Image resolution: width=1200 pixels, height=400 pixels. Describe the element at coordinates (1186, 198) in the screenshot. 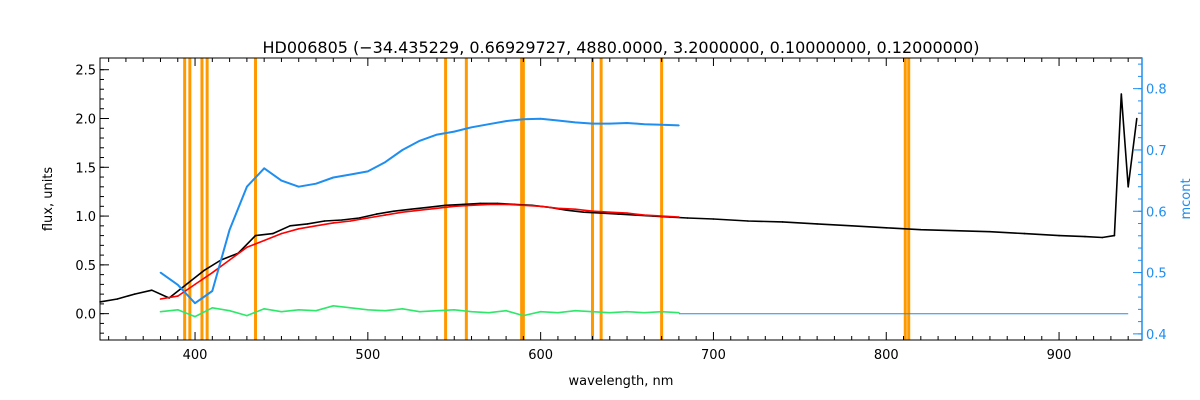

I see `y2-axis-label: mcont` at that location.